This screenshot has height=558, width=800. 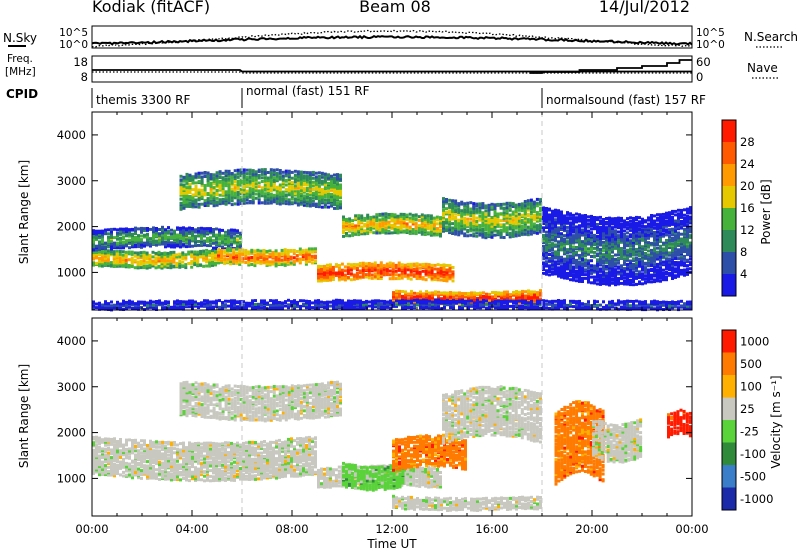 I want to click on freq-tick-bottom: 8, so click(x=84, y=77).